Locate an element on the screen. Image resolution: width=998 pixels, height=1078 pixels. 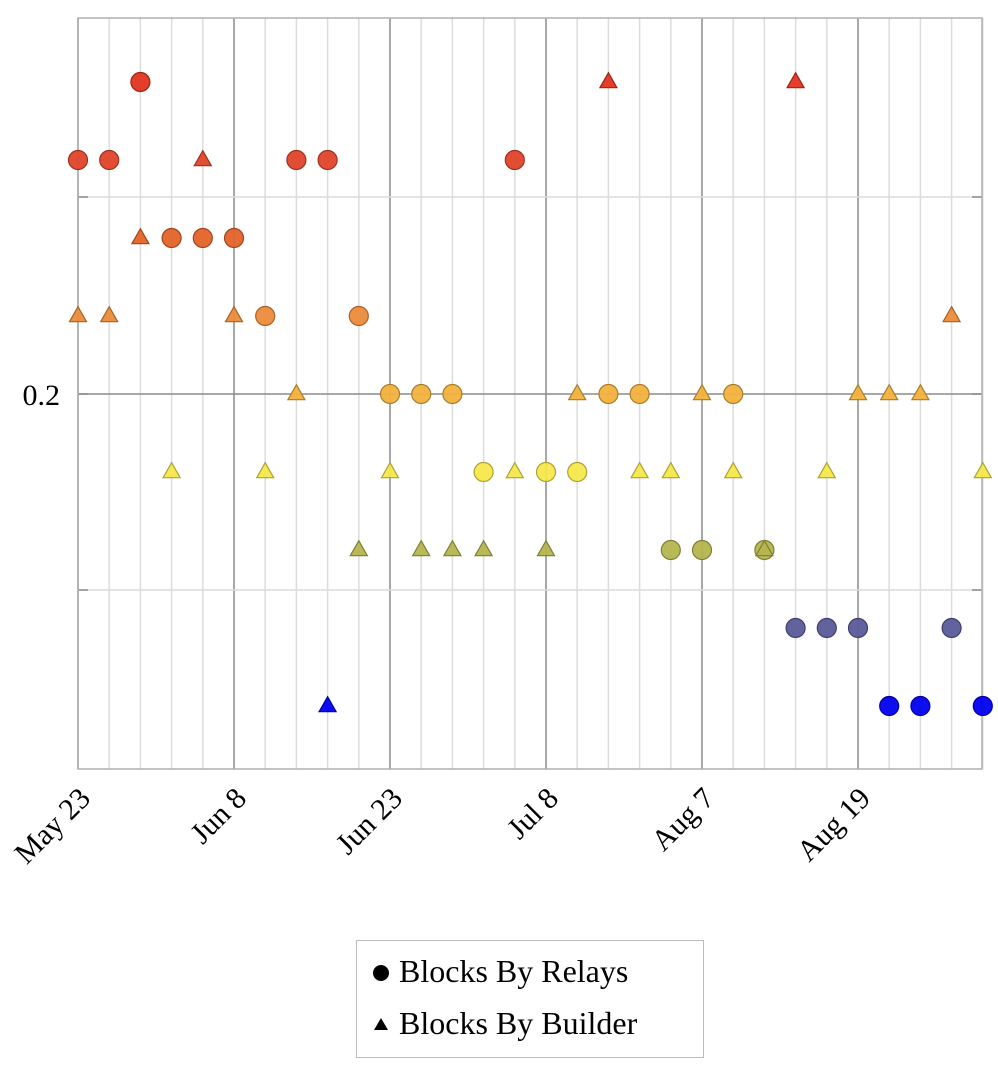
legend: Blocks By Relays Blocks By Builder is located at coordinates (530, 999).